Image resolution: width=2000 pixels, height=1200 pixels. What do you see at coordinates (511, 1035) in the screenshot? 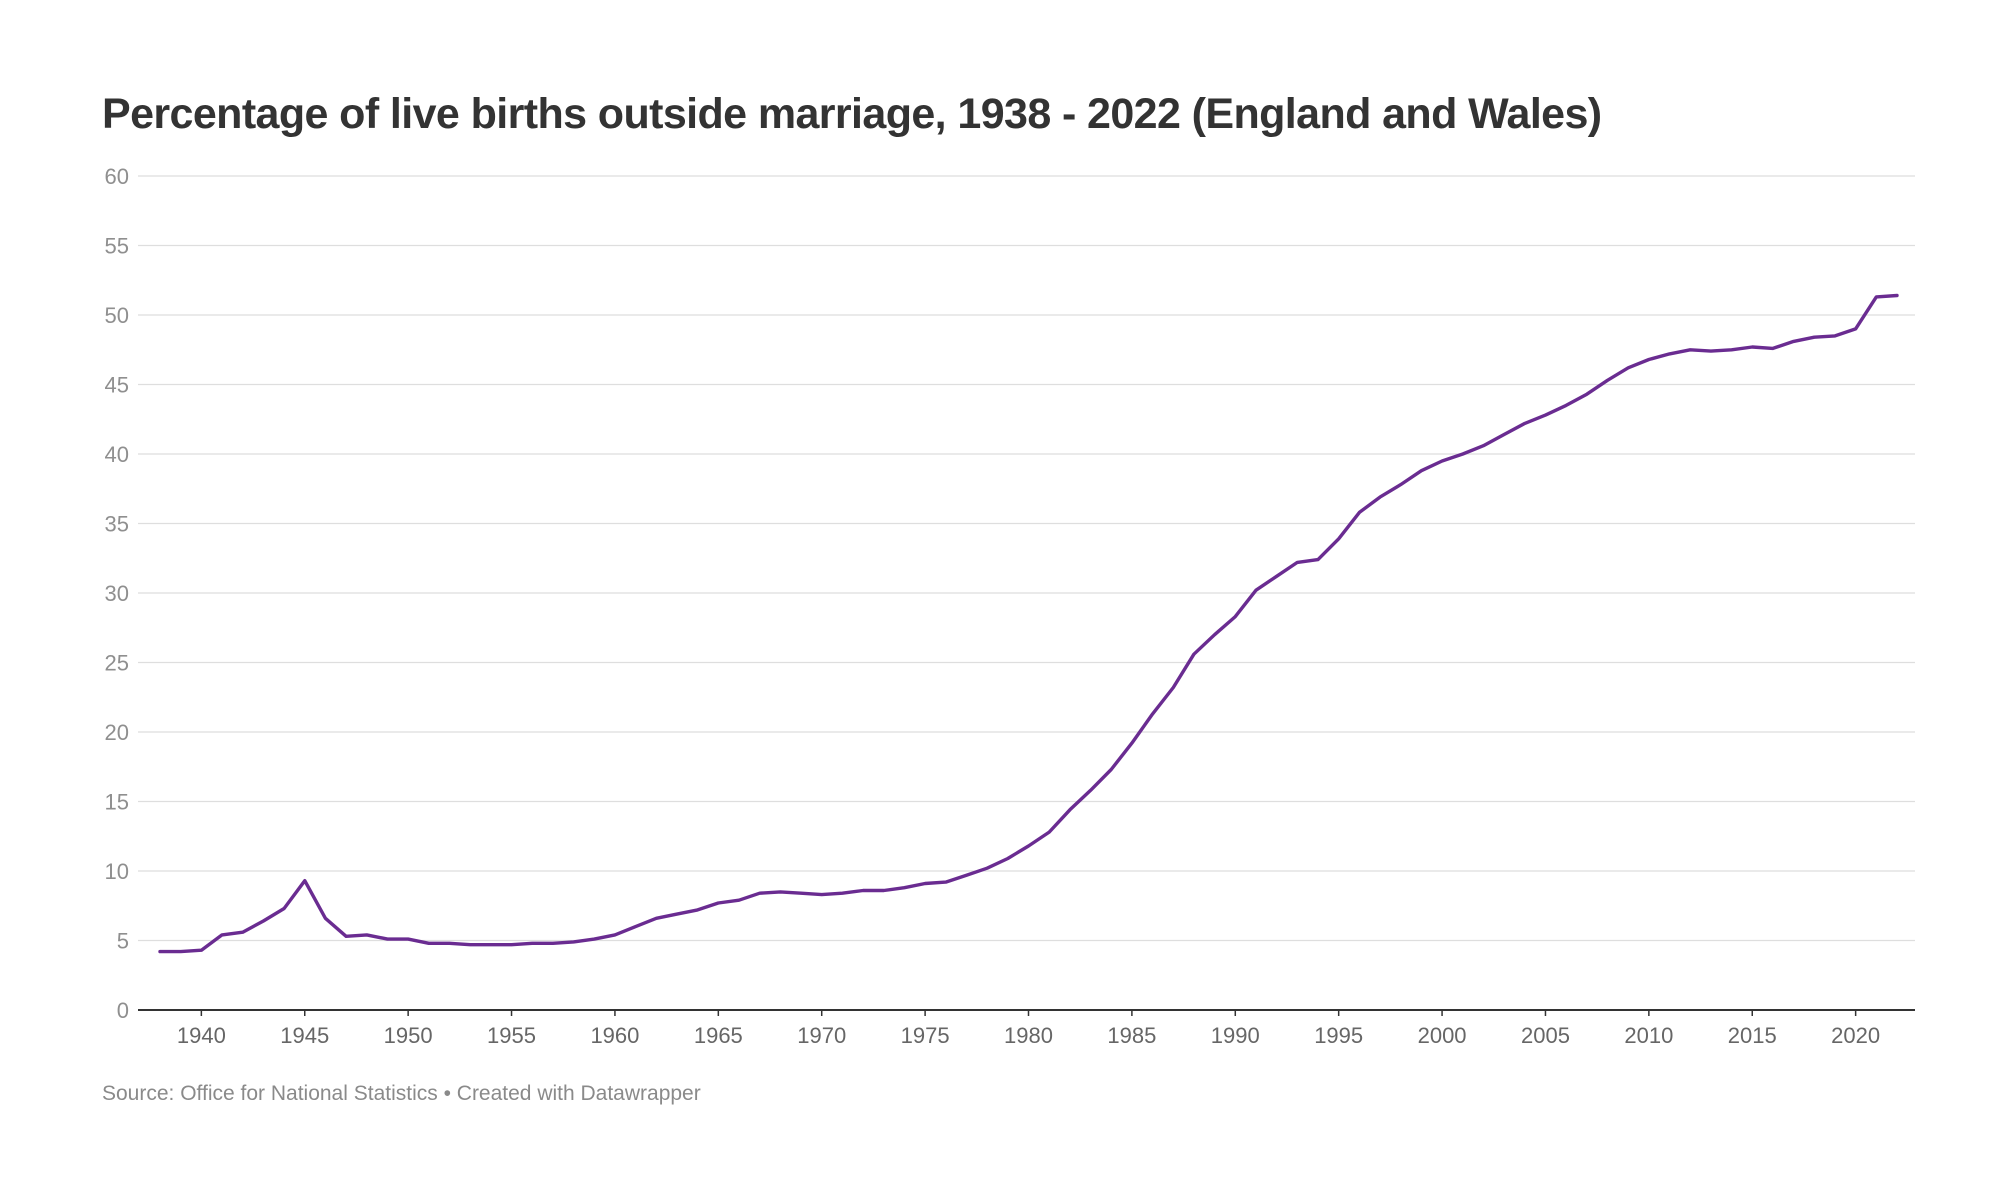
I see `x-tick-label: 1955` at bounding box center [511, 1035].